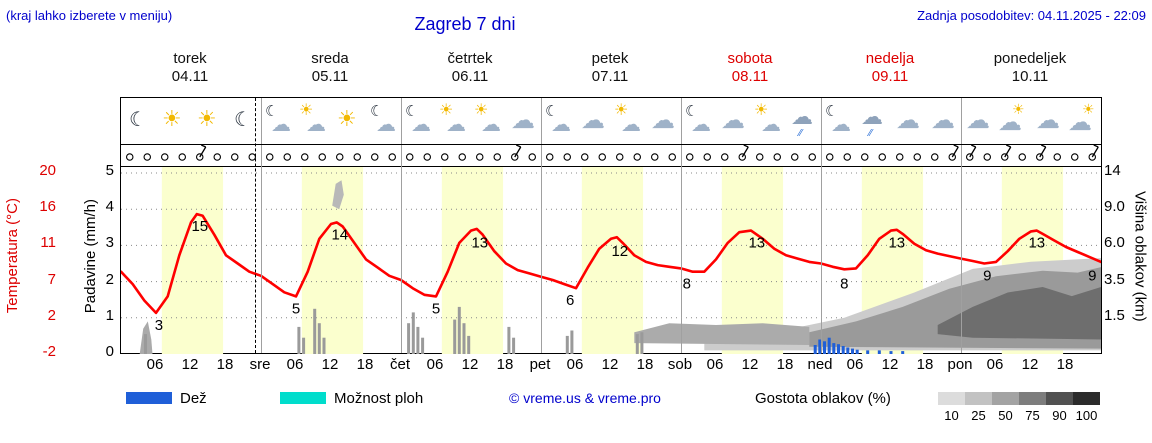 The image size is (1152, 443). What do you see at coordinates (1019, 407) in the screenshot?
I see `cloud-density-scale: 10 25 50 75 90 100` at bounding box center [1019, 407].